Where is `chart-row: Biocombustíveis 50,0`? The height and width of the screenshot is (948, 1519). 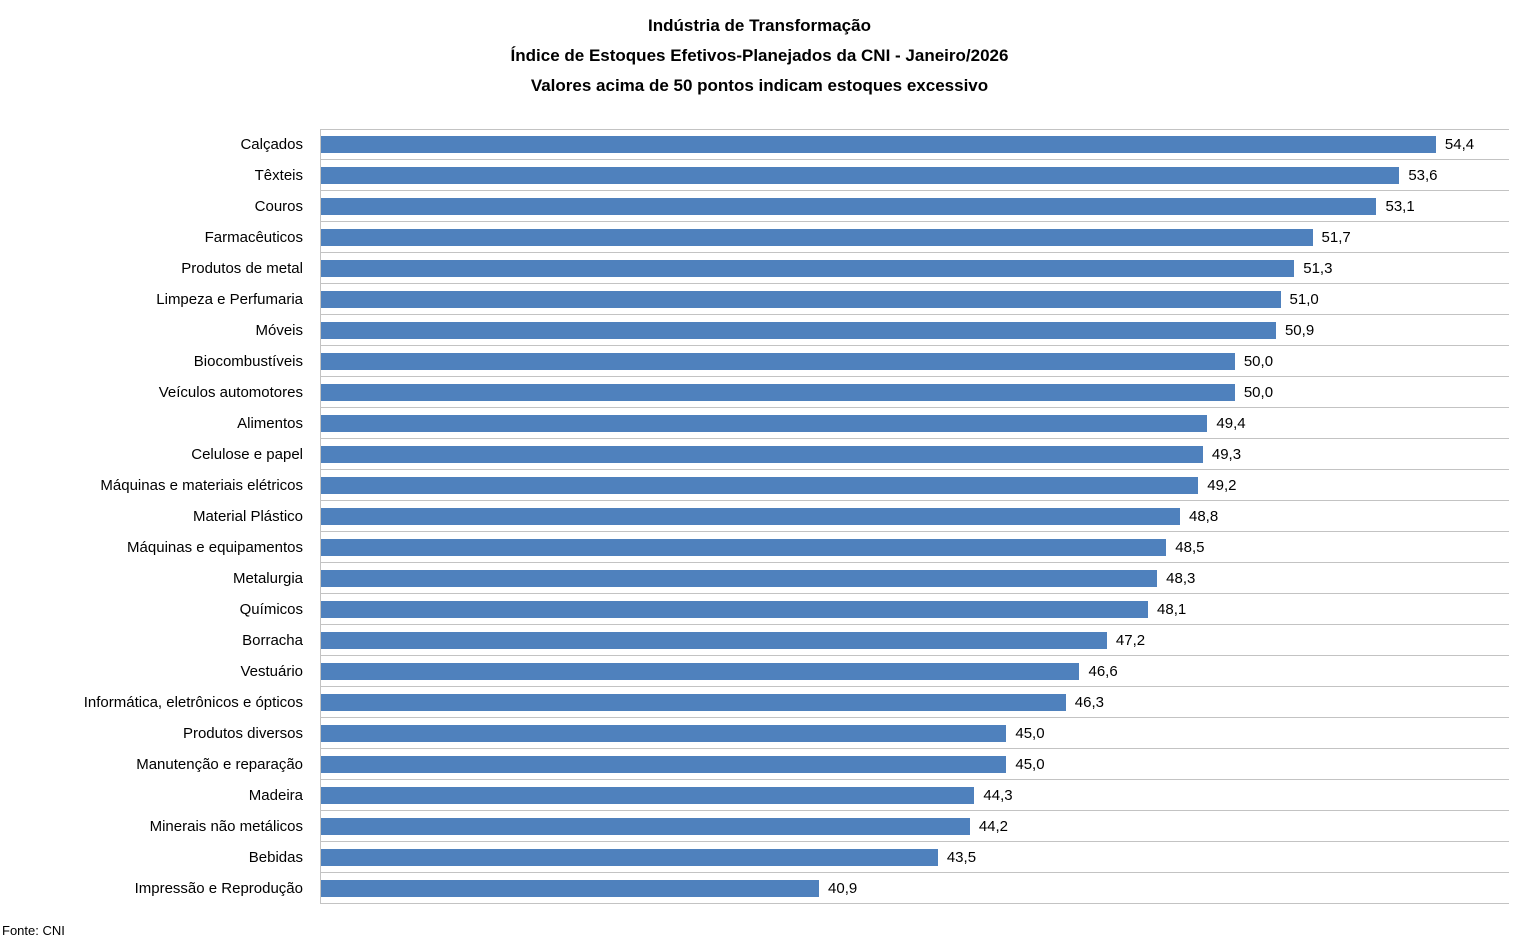 chart-row: Biocombustíveis 50,0 is located at coordinates (754, 361).